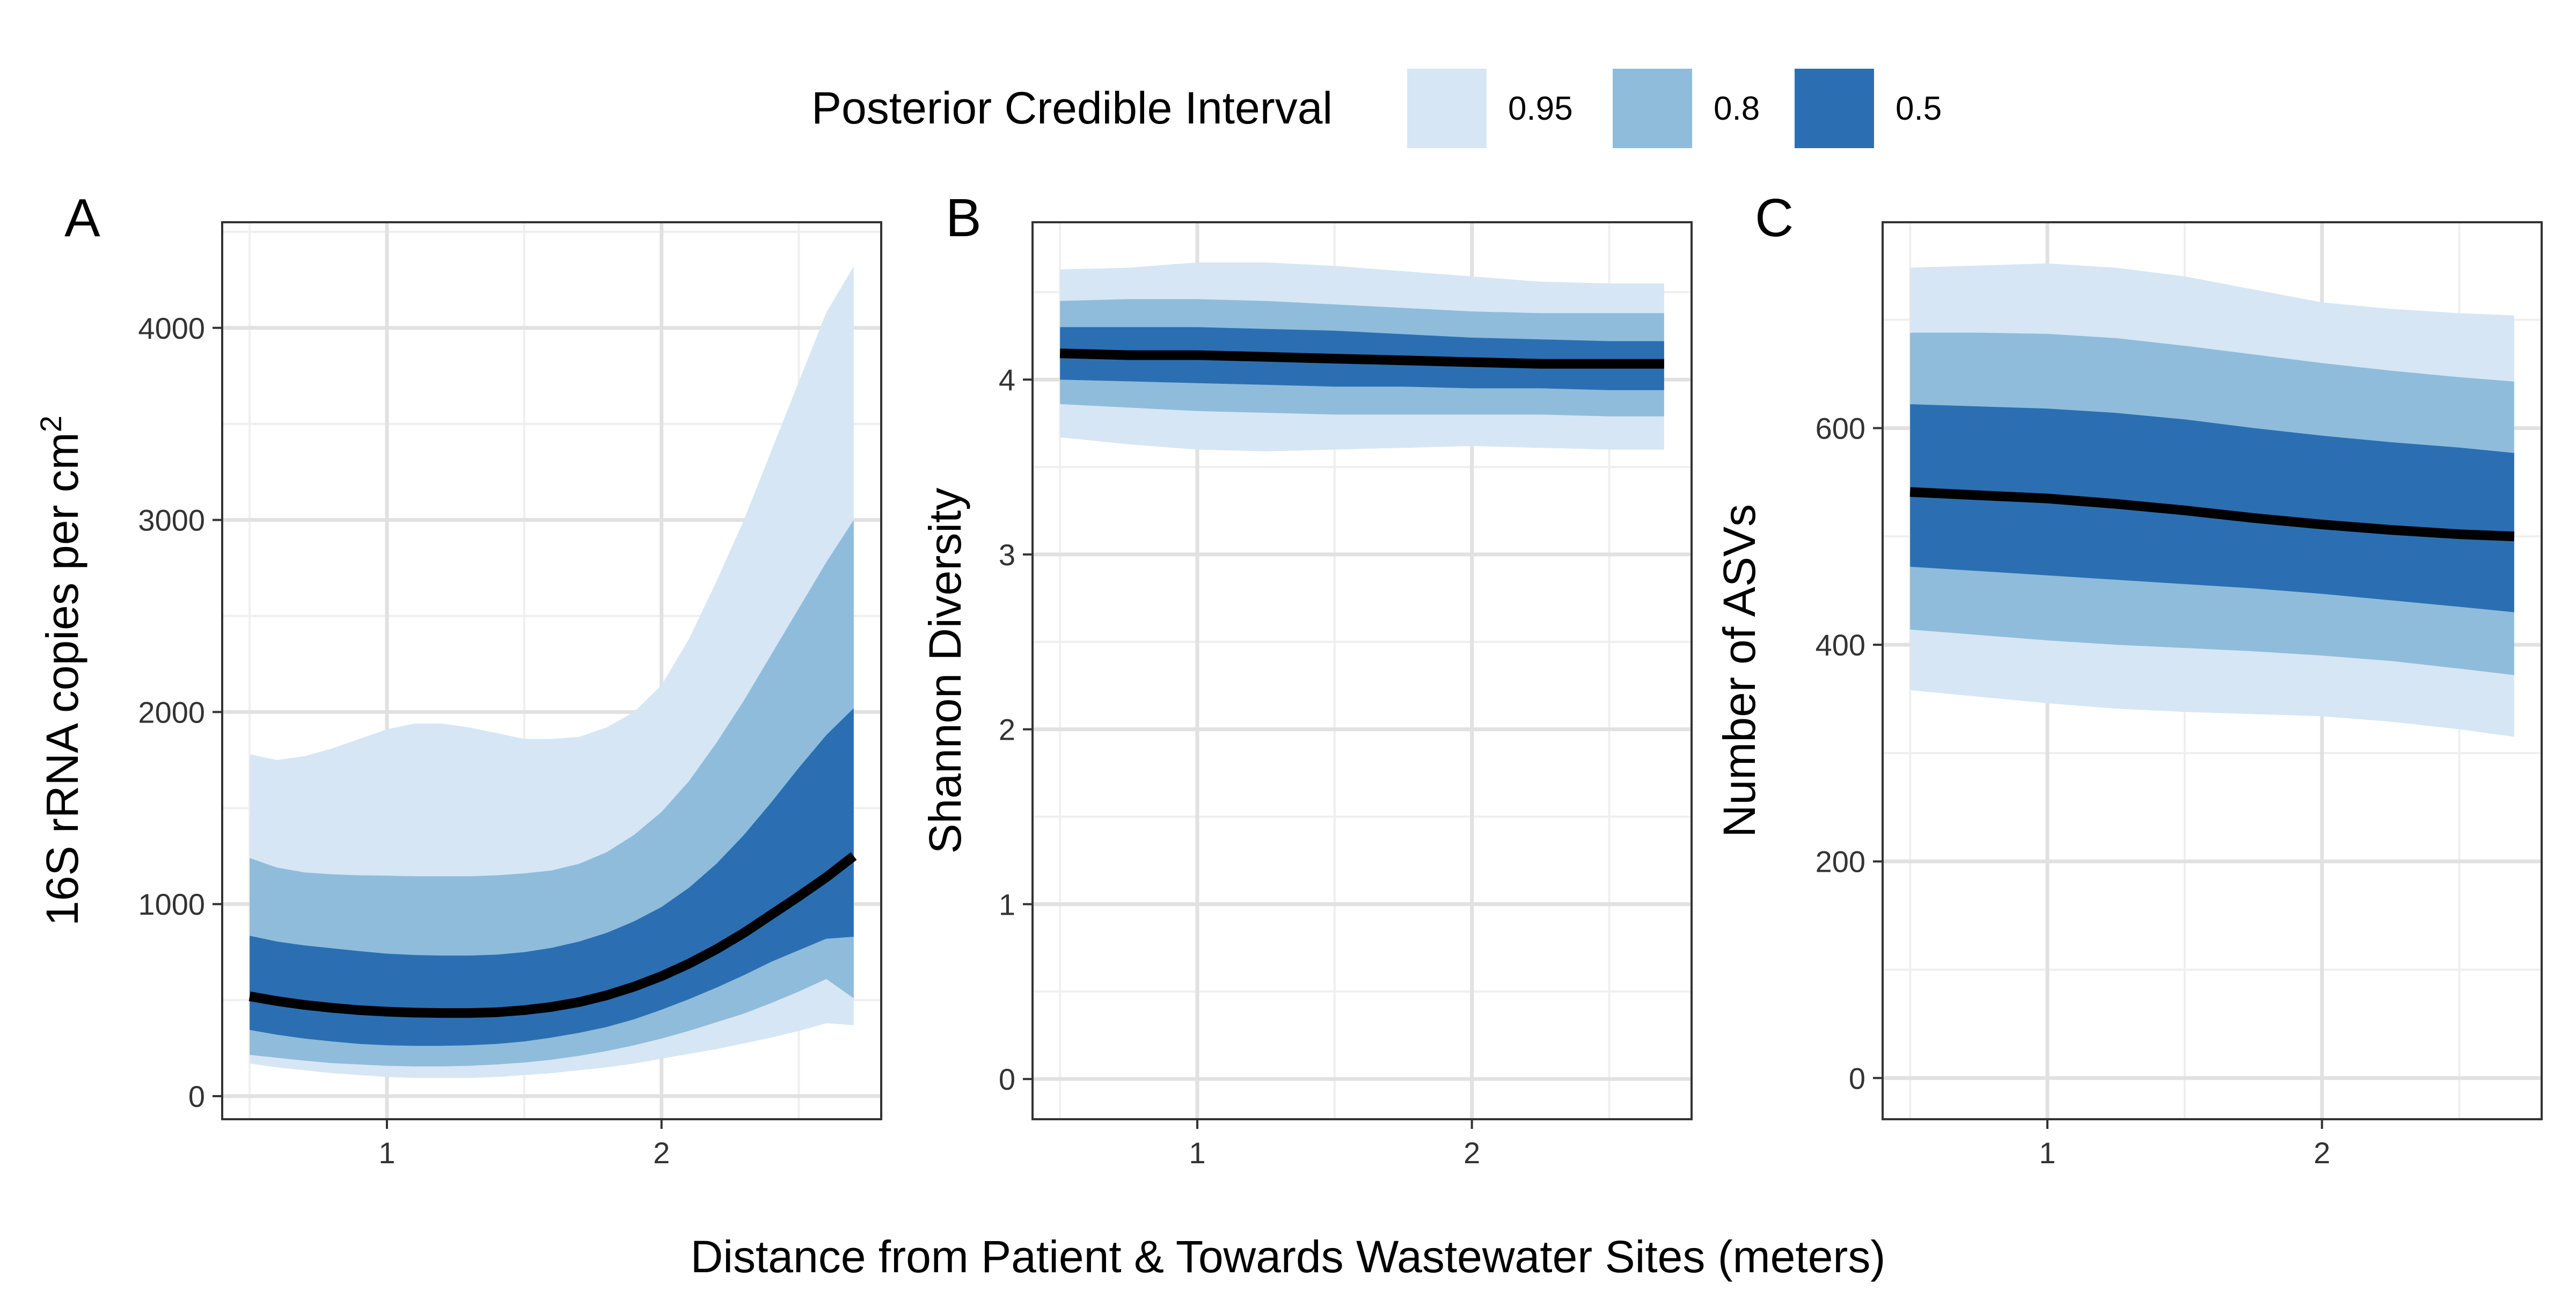 The image size is (2576, 1291). Describe the element at coordinates (171, 904) in the screenshot. I see `y-tick-label: 1000` at that location.